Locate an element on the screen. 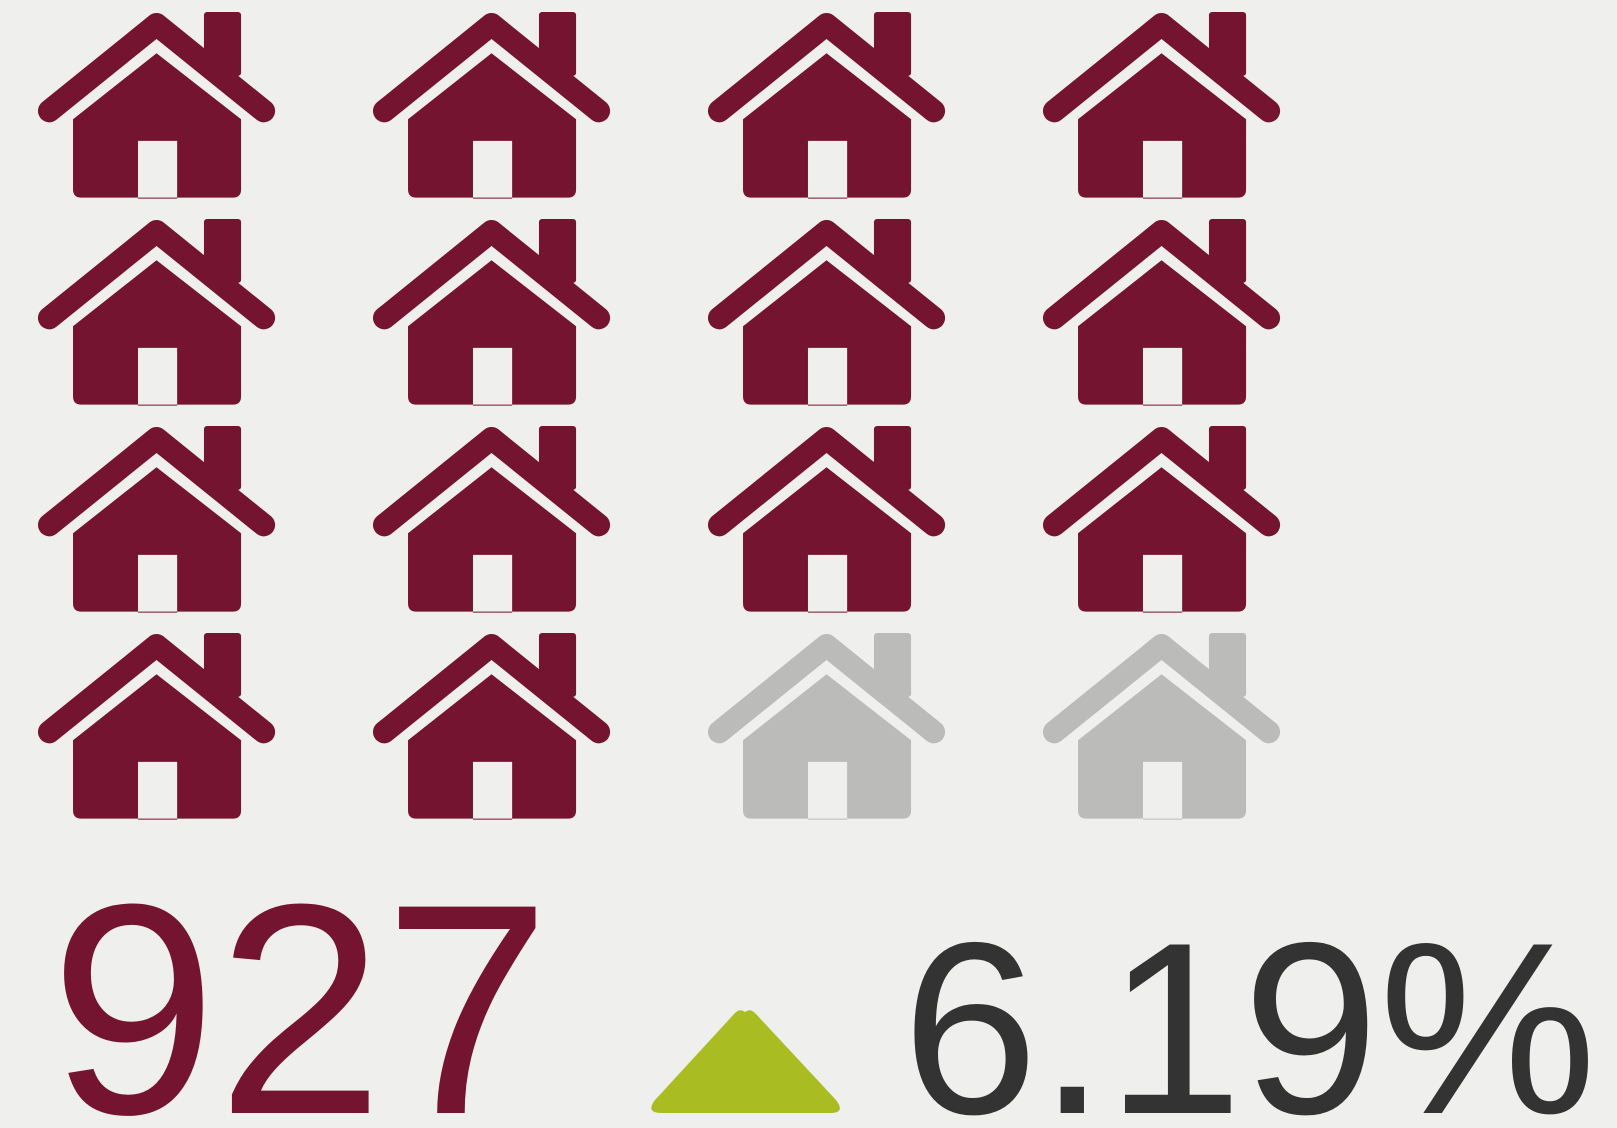 This screenshot has height=1128, width=1617. change-value: 6.19% is located at coordinates (1249, 1009).